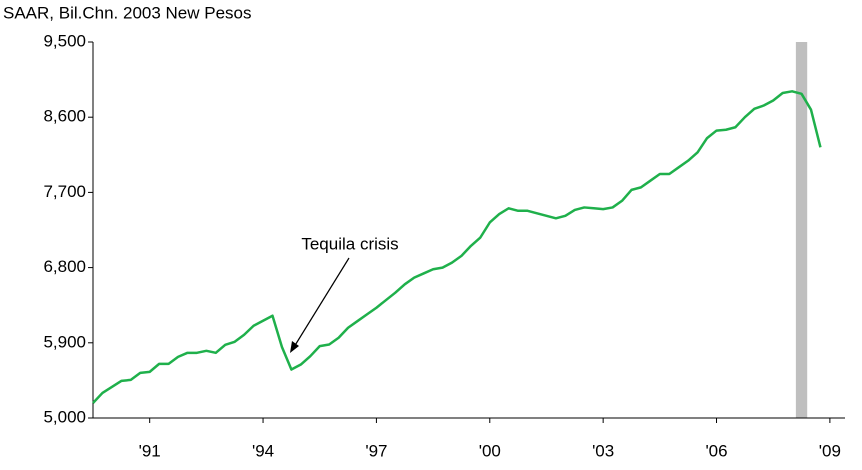  Describe the element at coordinates (603, 450) in the screenshot. I see `x-tick-label: '03` at that location.